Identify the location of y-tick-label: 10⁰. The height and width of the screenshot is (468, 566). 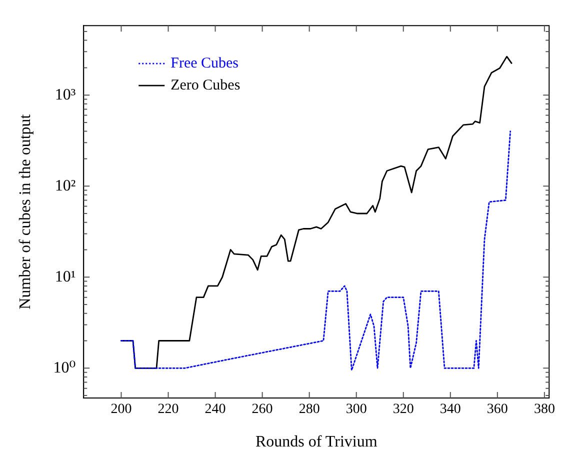
(64, 367).